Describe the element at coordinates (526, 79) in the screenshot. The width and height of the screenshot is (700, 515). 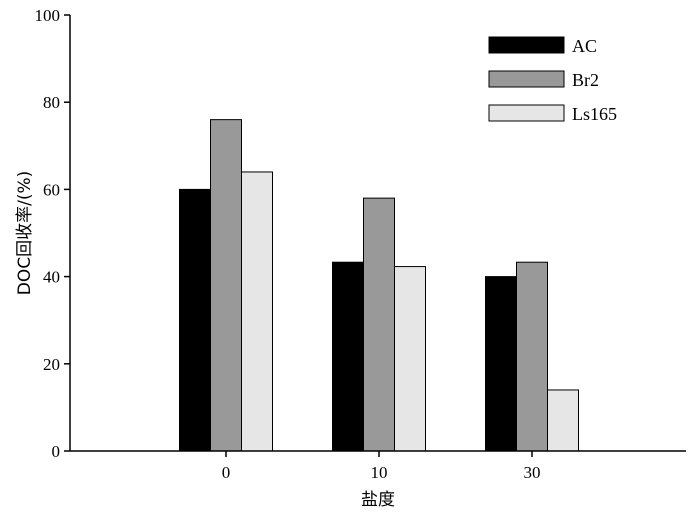
I see `legend-swatch-br2` at that location.